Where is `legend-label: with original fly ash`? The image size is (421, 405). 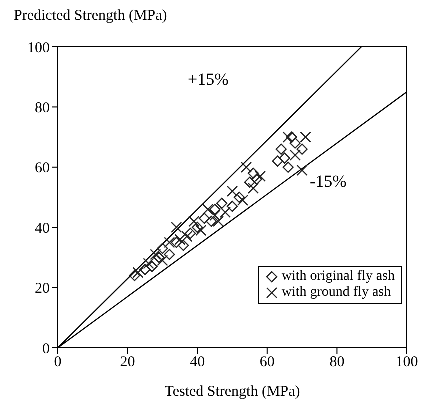
legend-label: with original fly ash is located at coordinates (338, 277).